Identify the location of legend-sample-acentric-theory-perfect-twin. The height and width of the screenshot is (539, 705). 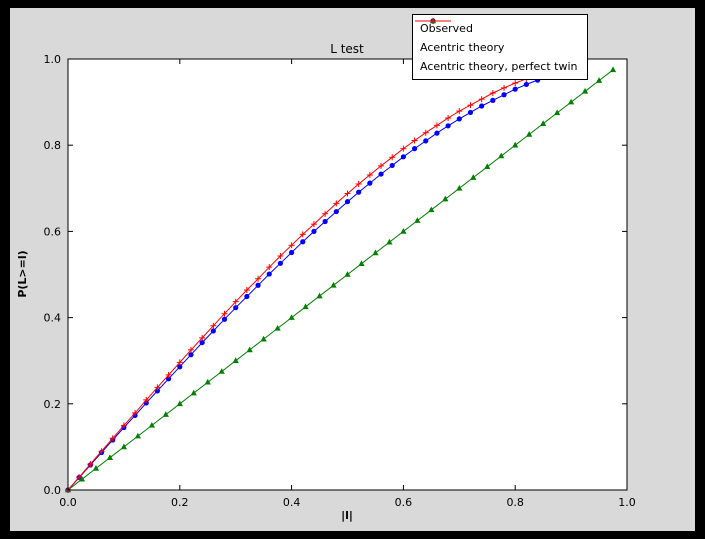
(433, 21).